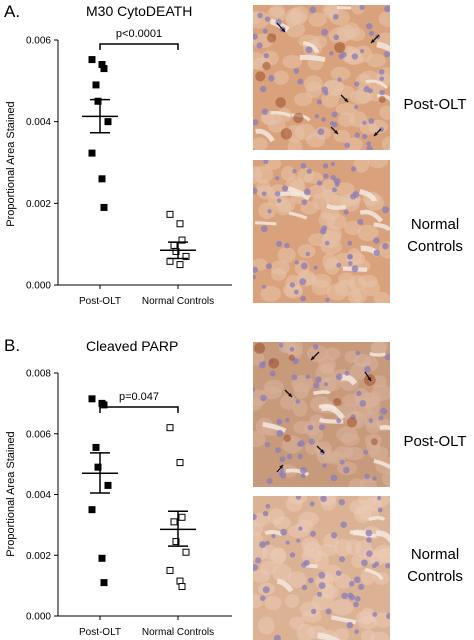  What do you see at coordinates (38, 41) in the screenshot?
I see `panel-a-y-tick-label: 0.006` at bounding box center [38, 41].